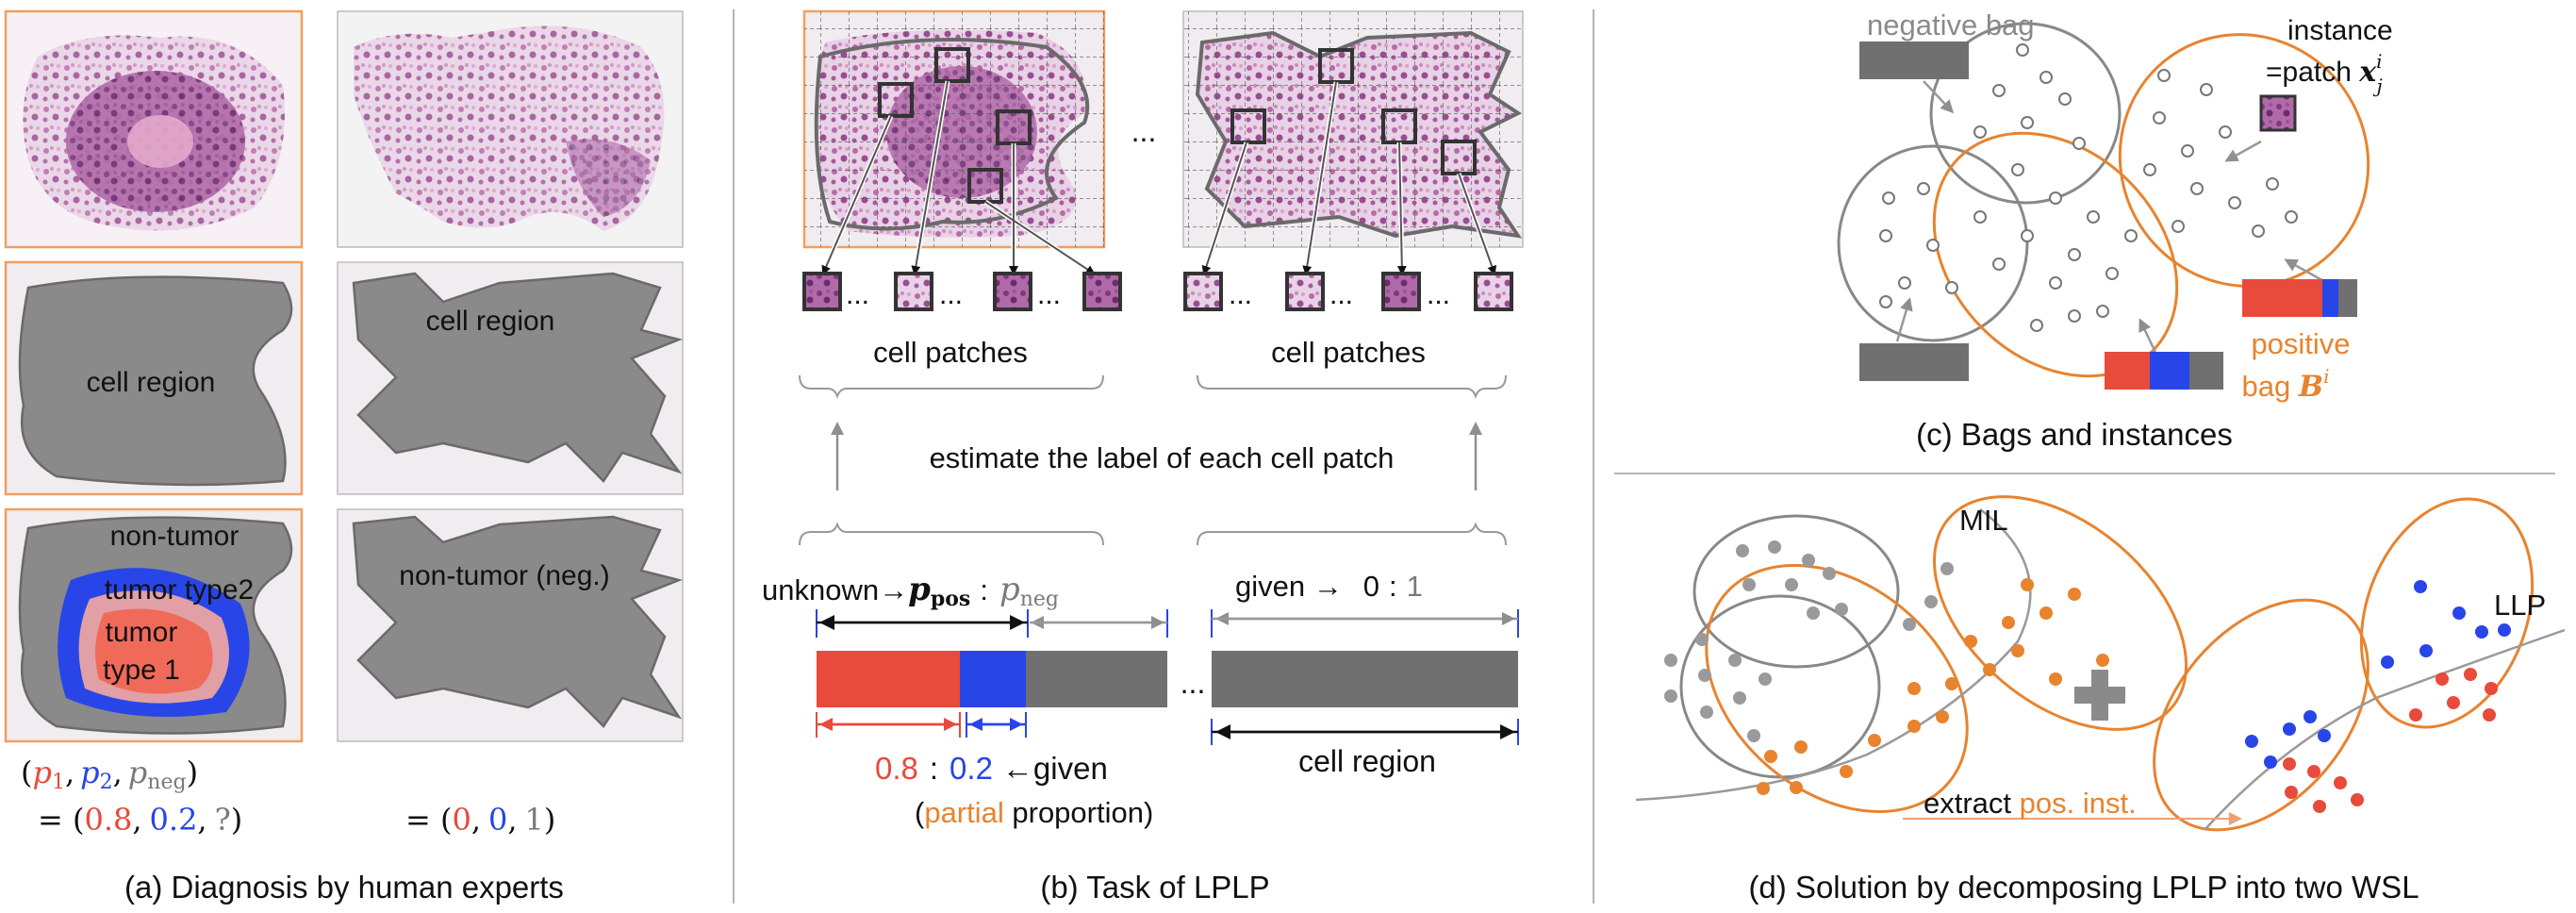 Image resolution: width=2576 pixels, height=913 pixels. I want to click on positive-bag-label: bag Bi, so click(2286, 385).